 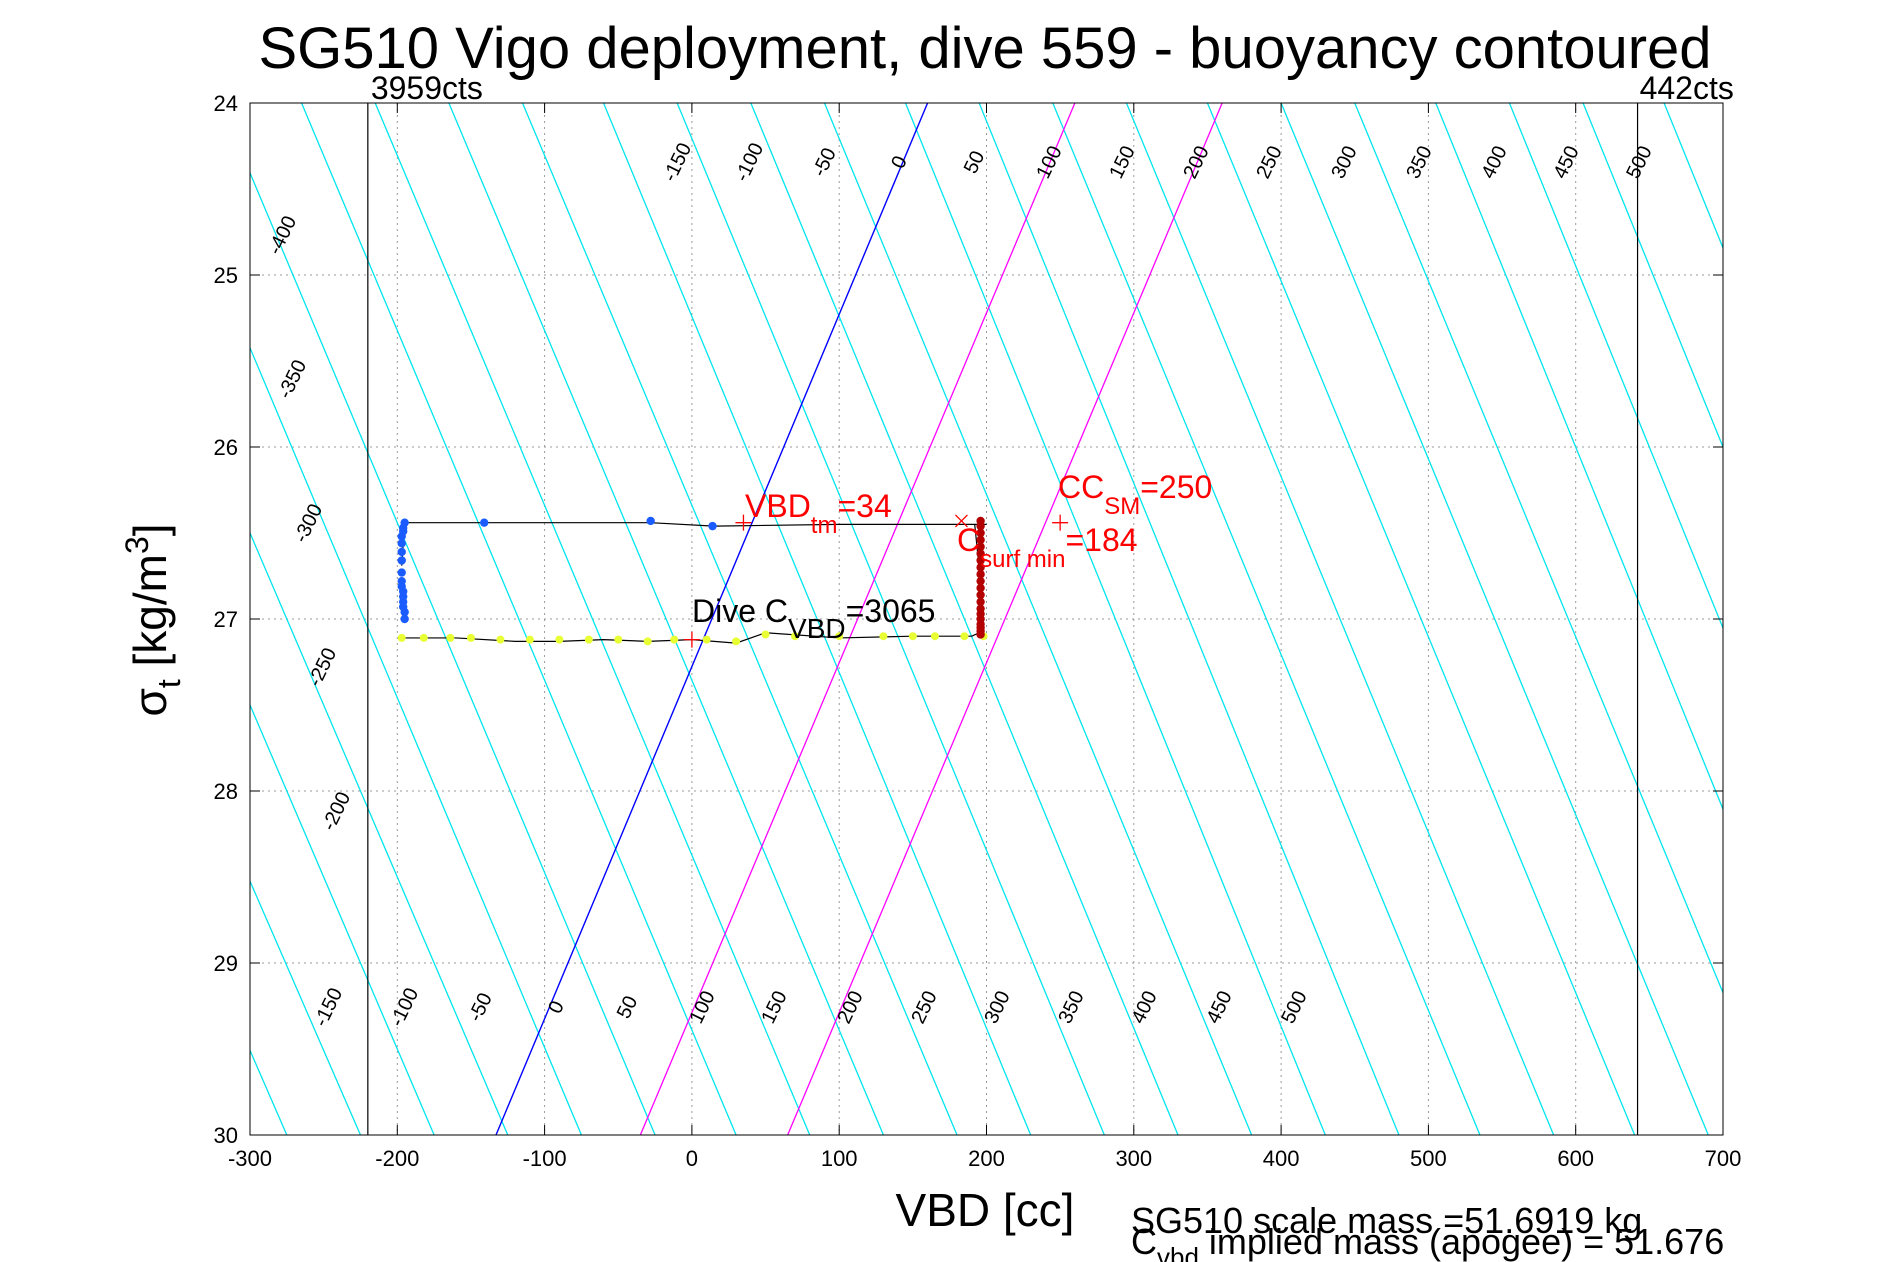 What do you see at coordinates (226, 963) in the screenshot?
I see `y-tick-label: 29` at bounding box center [226, 963].